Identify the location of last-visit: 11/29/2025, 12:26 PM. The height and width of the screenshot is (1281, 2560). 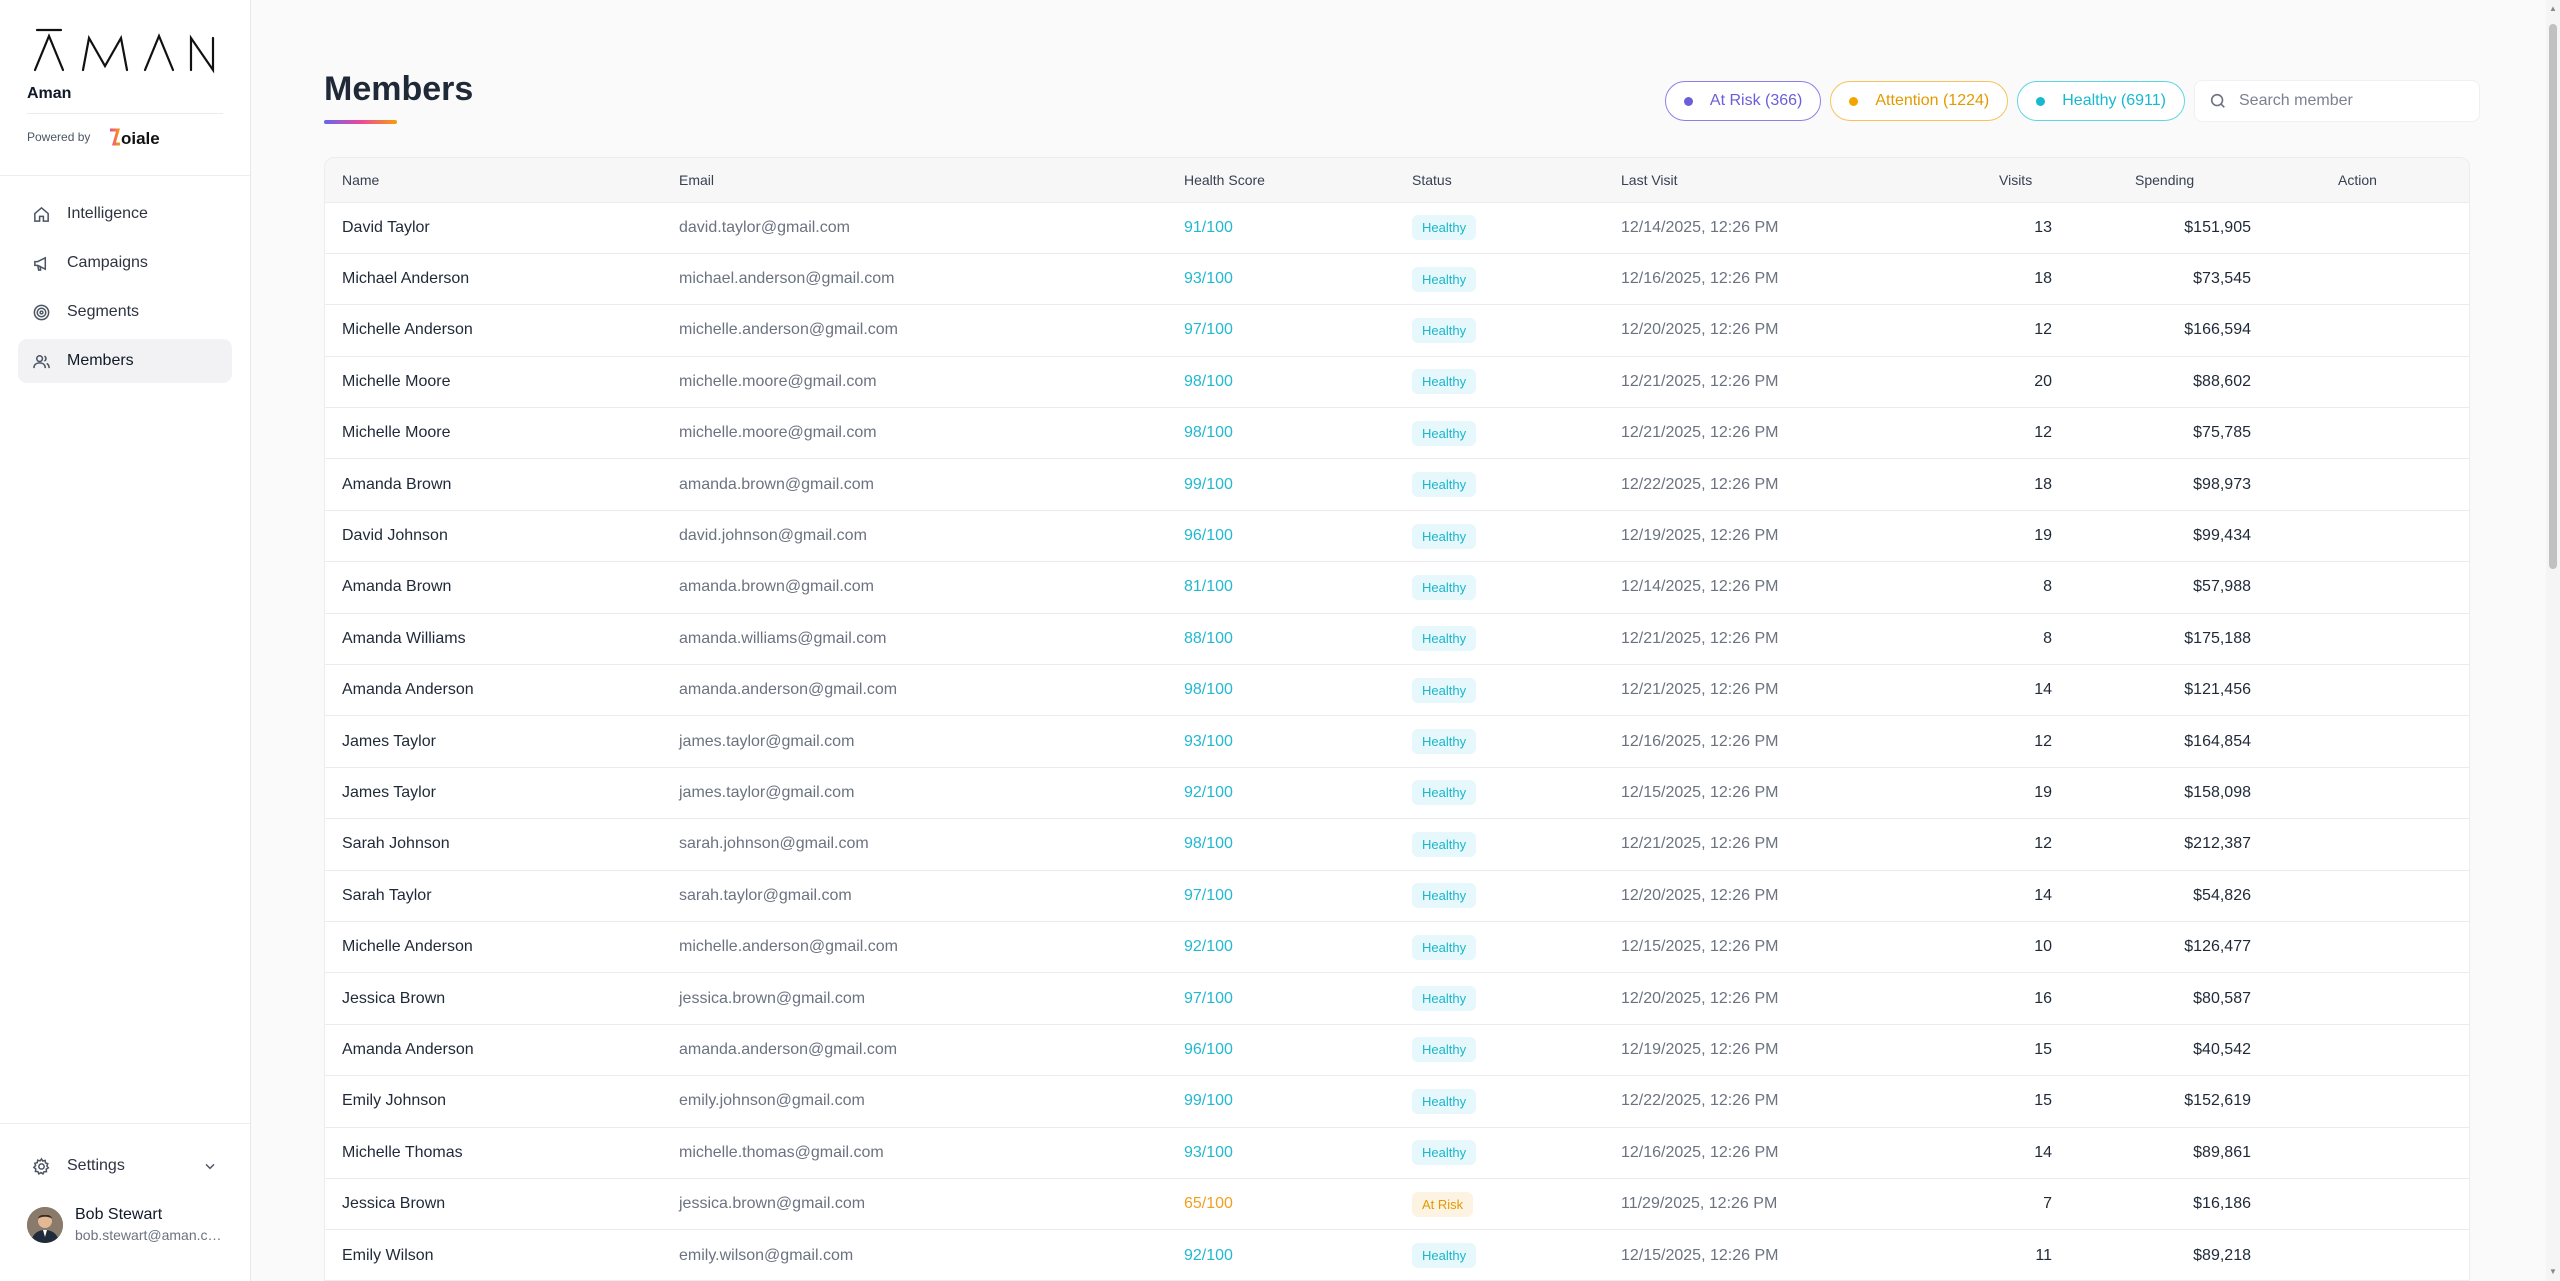
(1699, 1204).